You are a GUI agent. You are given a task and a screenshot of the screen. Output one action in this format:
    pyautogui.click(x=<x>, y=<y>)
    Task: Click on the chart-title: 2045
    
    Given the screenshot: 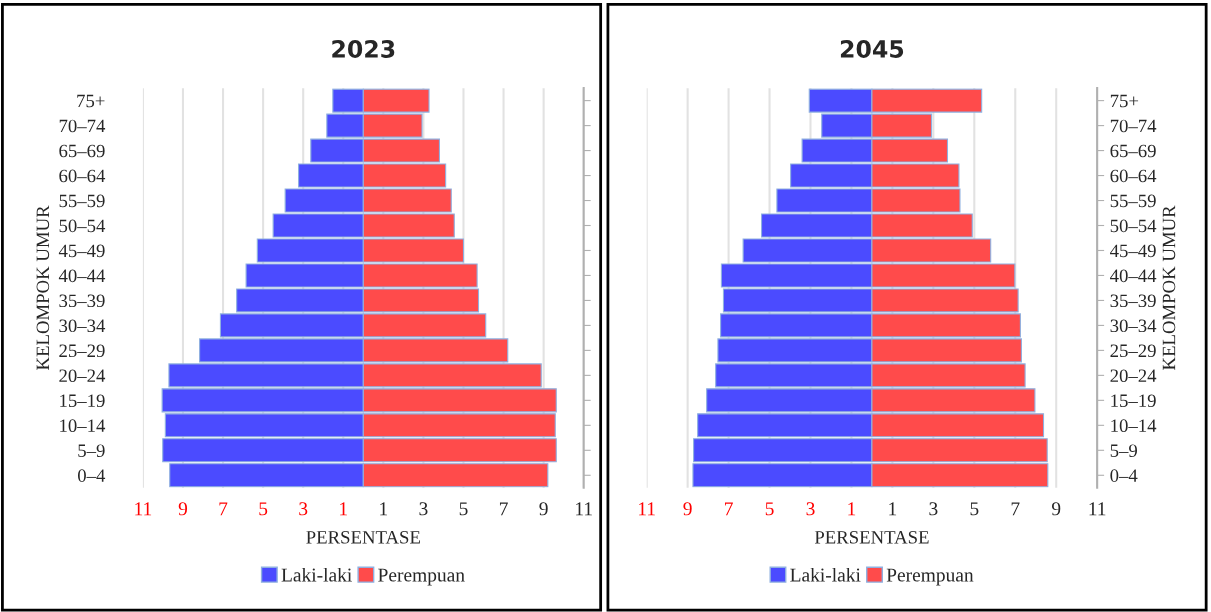 What is the action you would take?
    pyautogui.click(x=872, y=49)
    